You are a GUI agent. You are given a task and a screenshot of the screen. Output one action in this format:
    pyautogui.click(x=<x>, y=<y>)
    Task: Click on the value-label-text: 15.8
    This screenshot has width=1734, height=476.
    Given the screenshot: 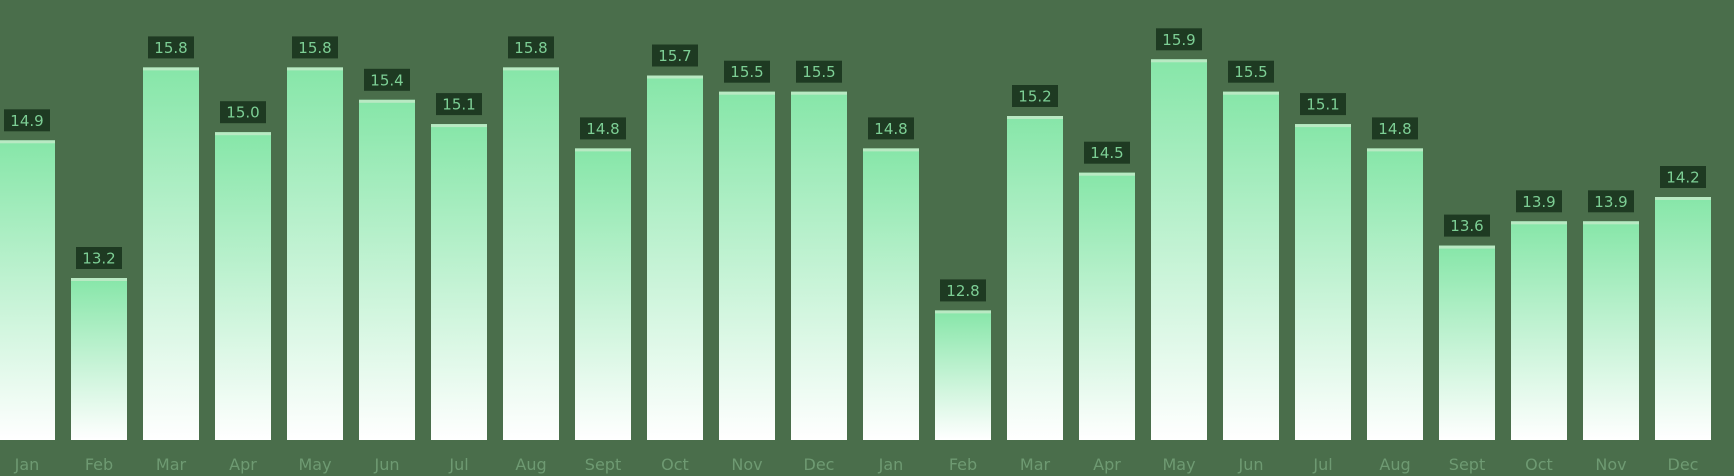 What is the action you would take?
    pyautogui.click(x=314, y=48)
    